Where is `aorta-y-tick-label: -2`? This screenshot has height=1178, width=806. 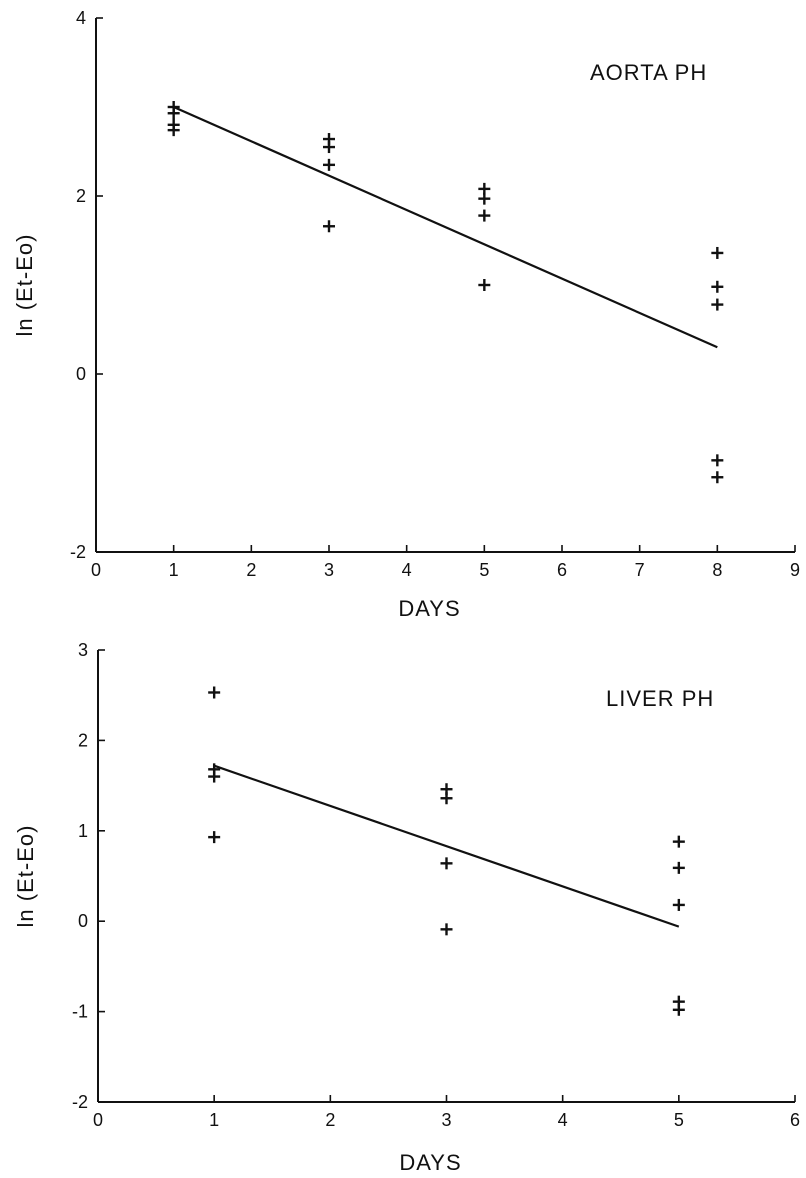
aorta-y-tick-label: -2 is located at coordinates (78, 552).